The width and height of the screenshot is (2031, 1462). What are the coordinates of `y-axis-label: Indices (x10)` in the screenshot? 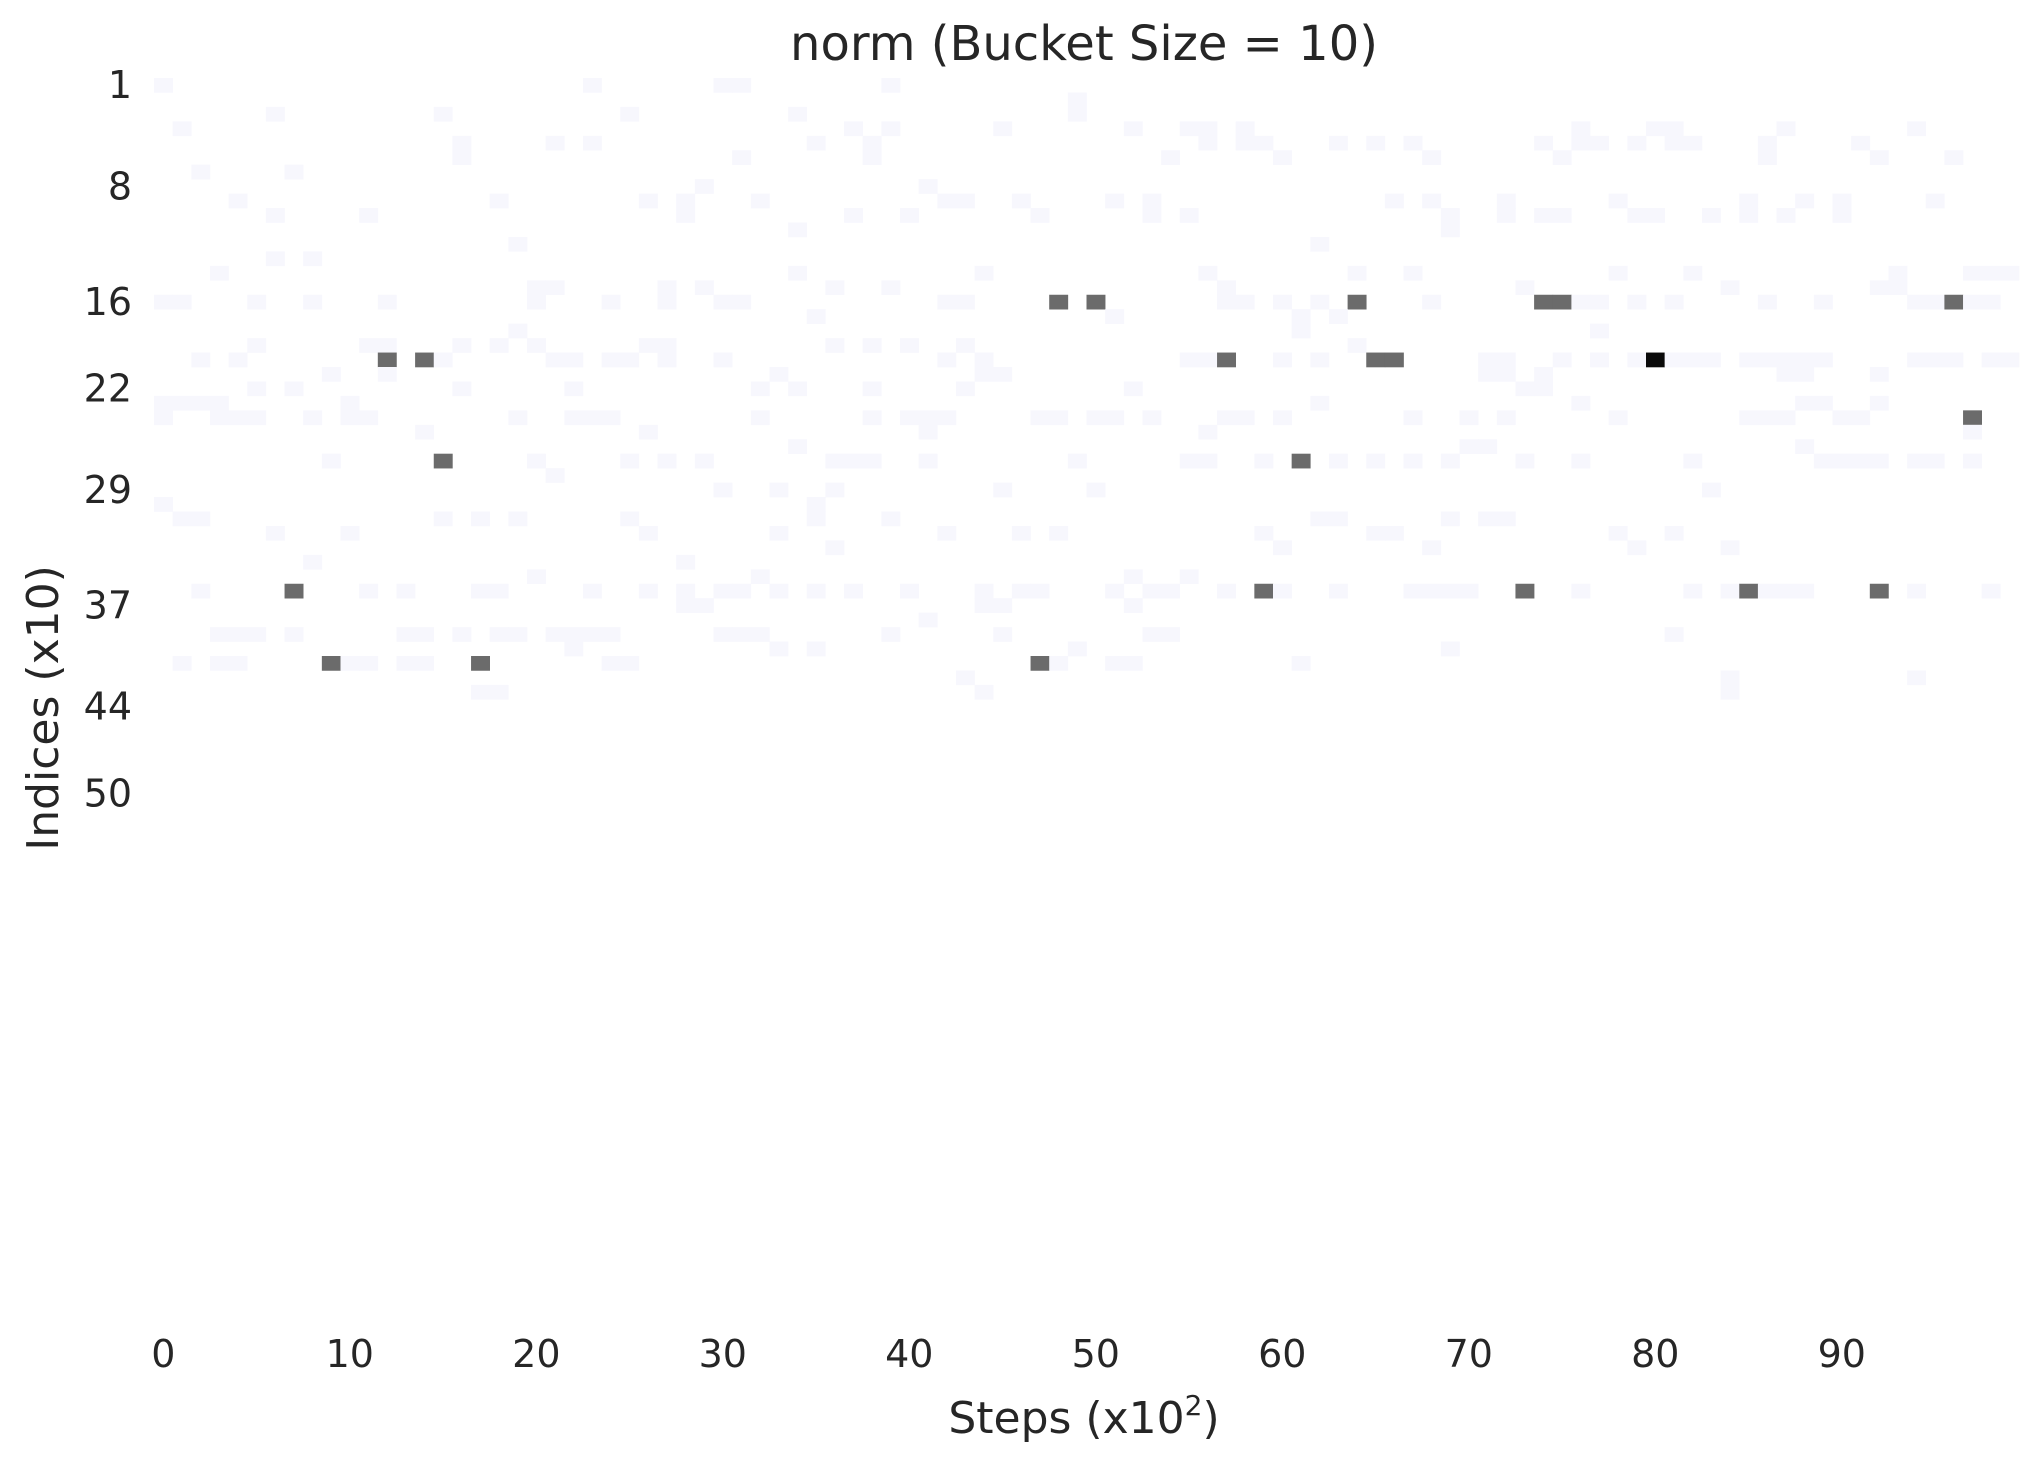 It's located at (43, 708).